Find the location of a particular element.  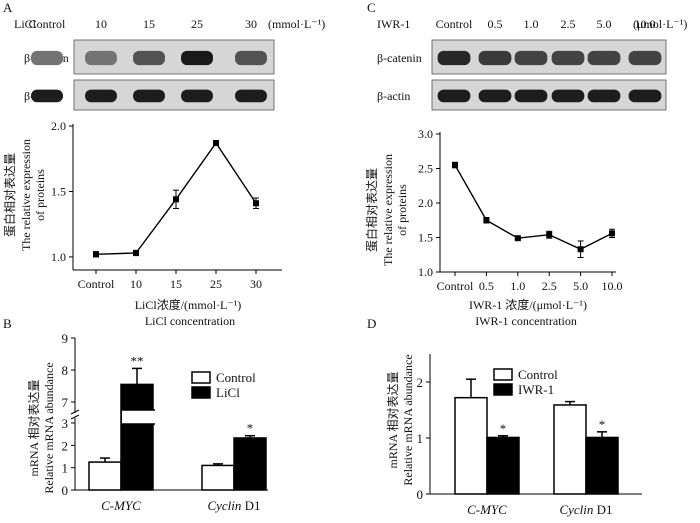

blot-c-lane-label: 2.5 is located at coordinates (568, 24).